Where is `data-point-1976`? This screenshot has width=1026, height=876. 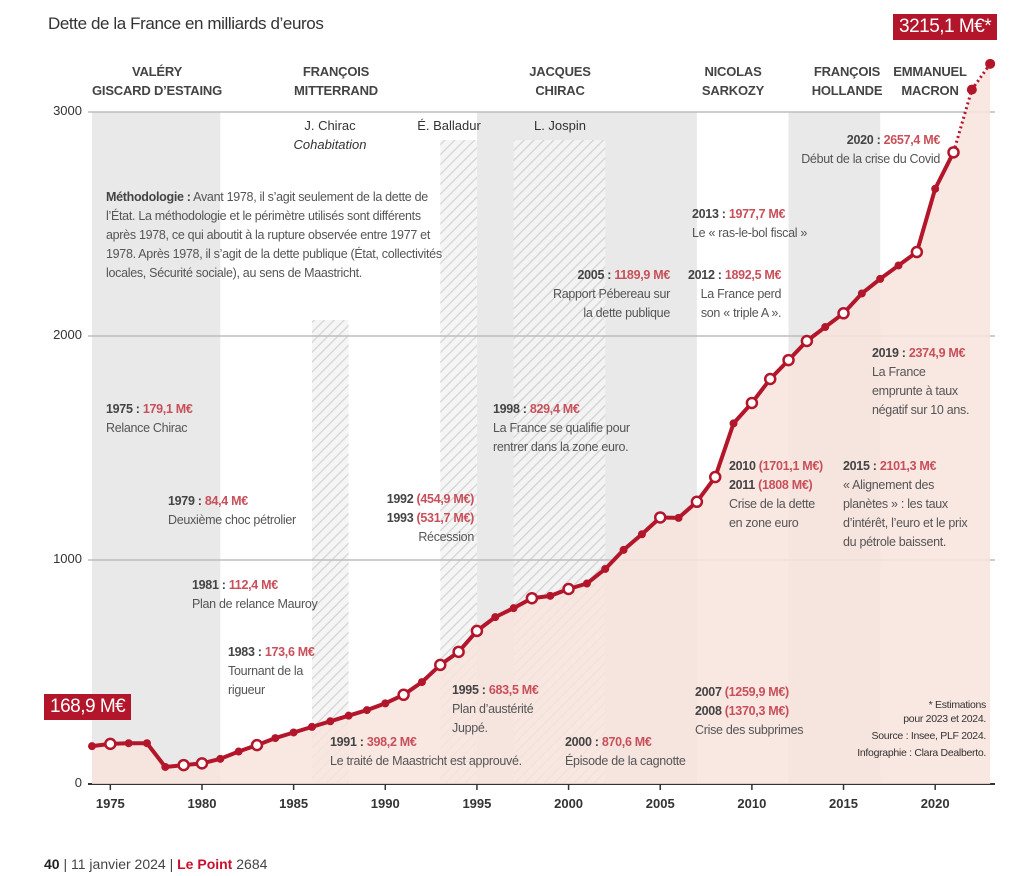
data-point-1976 is located at coordinates (128, 743).